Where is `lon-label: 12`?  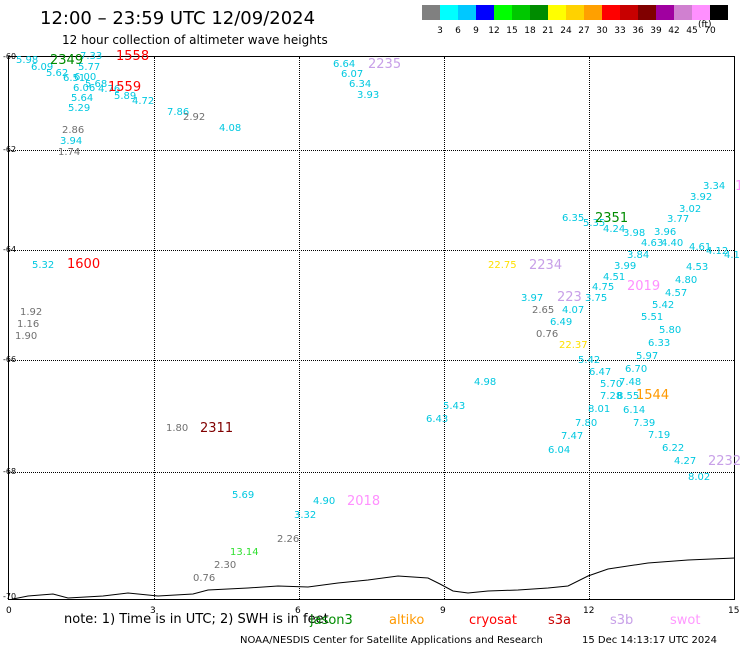
lon-label: 12 is located at coordinates (589, 611).